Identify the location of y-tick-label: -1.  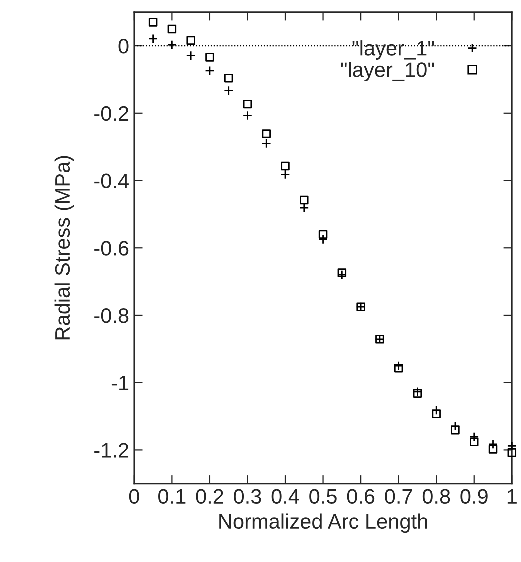
(120, 383).